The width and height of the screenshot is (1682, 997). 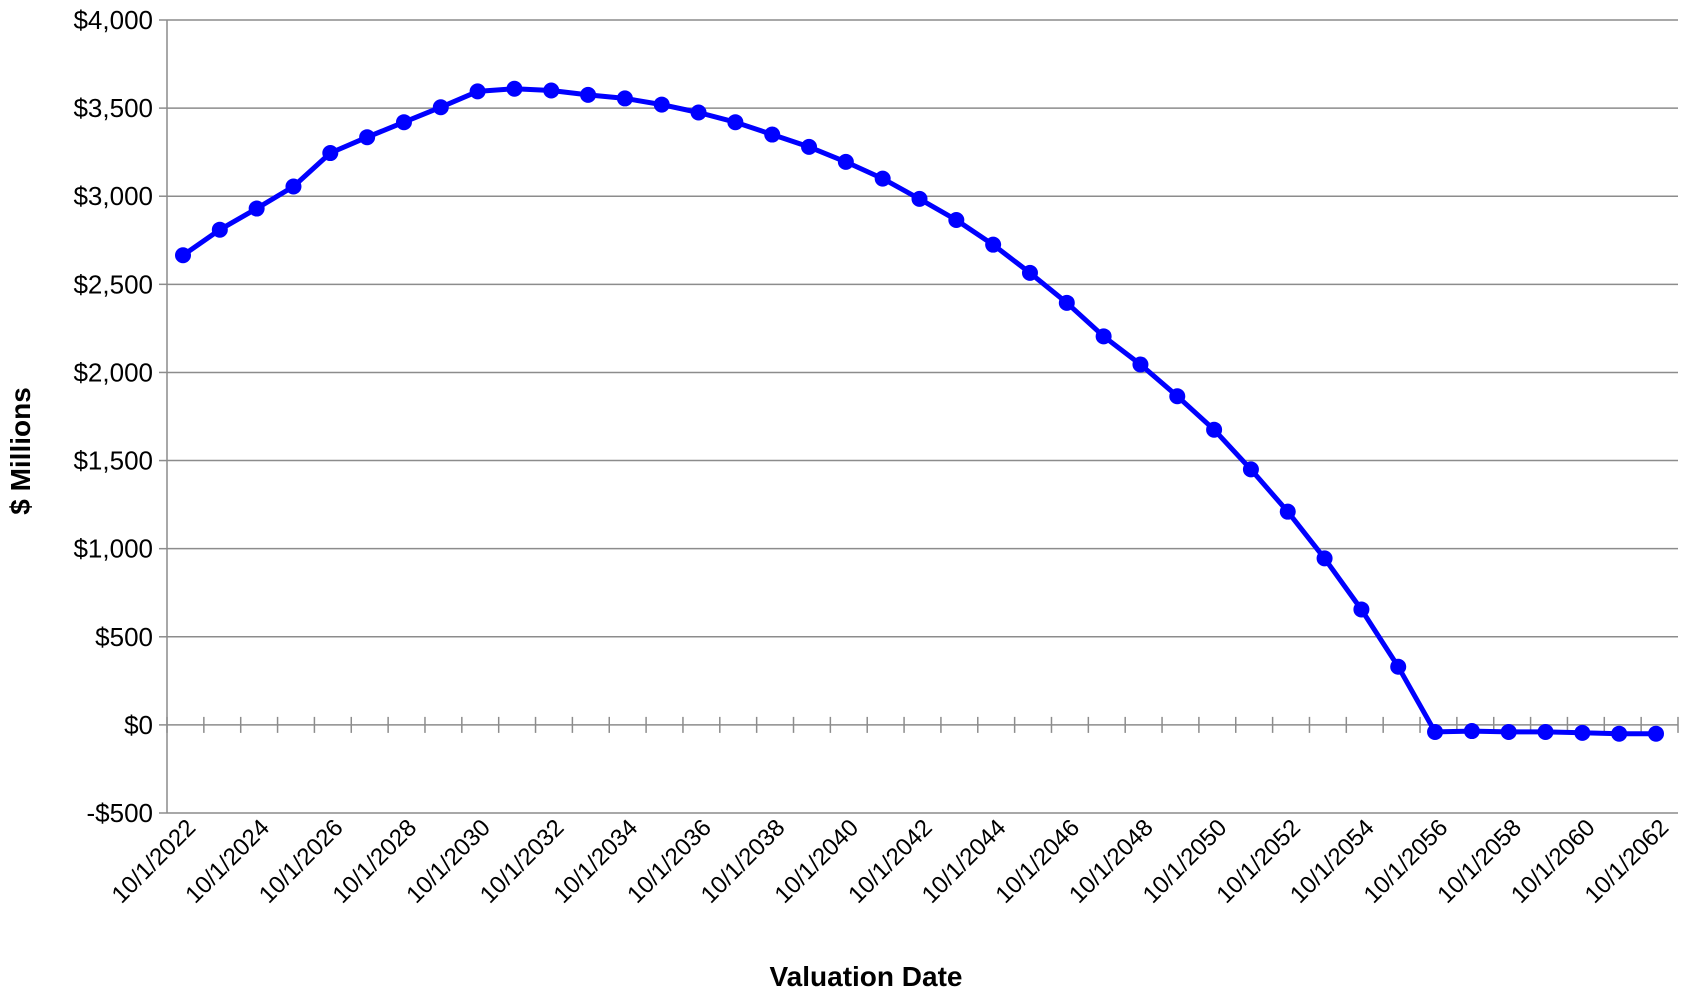 What do you see at coordinates (113, 196) in the screenshot?
I see `y-tick-label: $3,000` at bounding box center [113, 196].